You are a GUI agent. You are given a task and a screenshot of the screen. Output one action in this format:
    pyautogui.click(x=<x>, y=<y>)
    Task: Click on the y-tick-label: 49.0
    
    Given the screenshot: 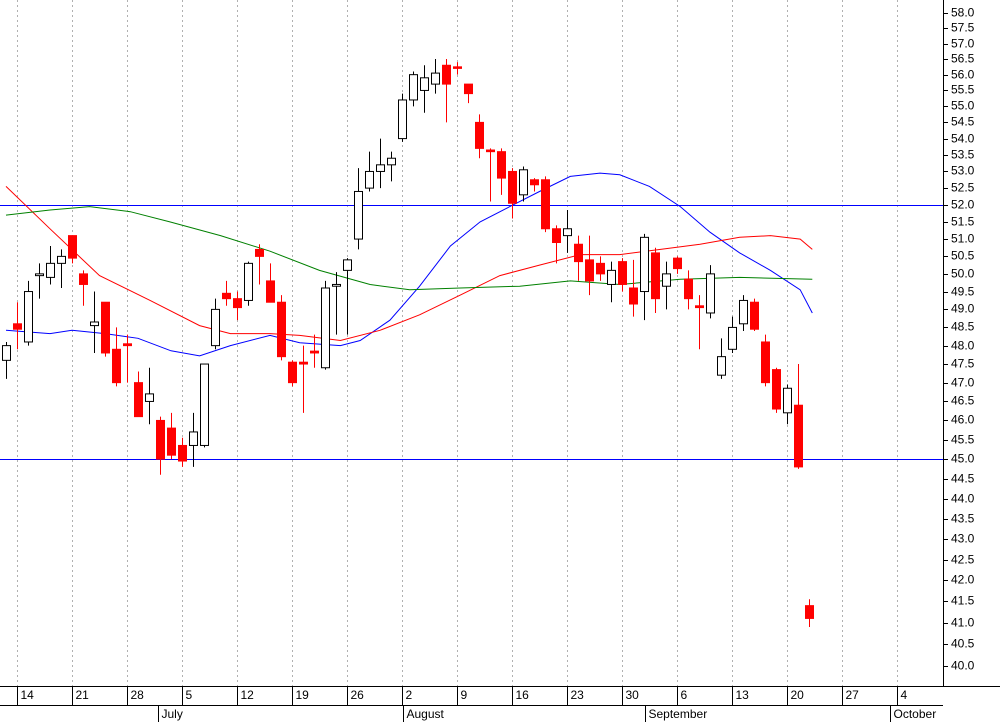 What is the action you would take?
    pyautogui.click(x=963, y=309)
    